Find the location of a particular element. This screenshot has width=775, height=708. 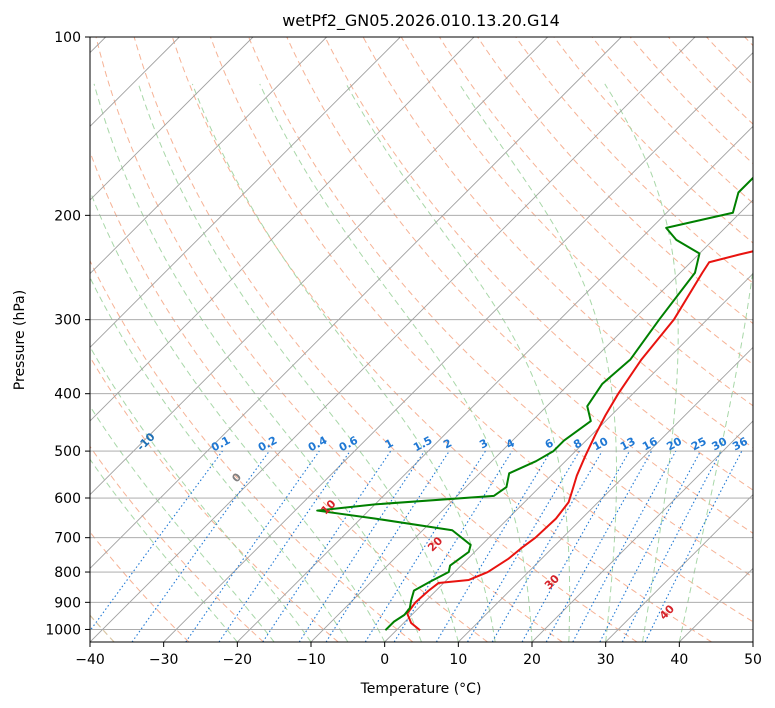

dry-adiabat-label: -30 is located at coordinates (1, 377).